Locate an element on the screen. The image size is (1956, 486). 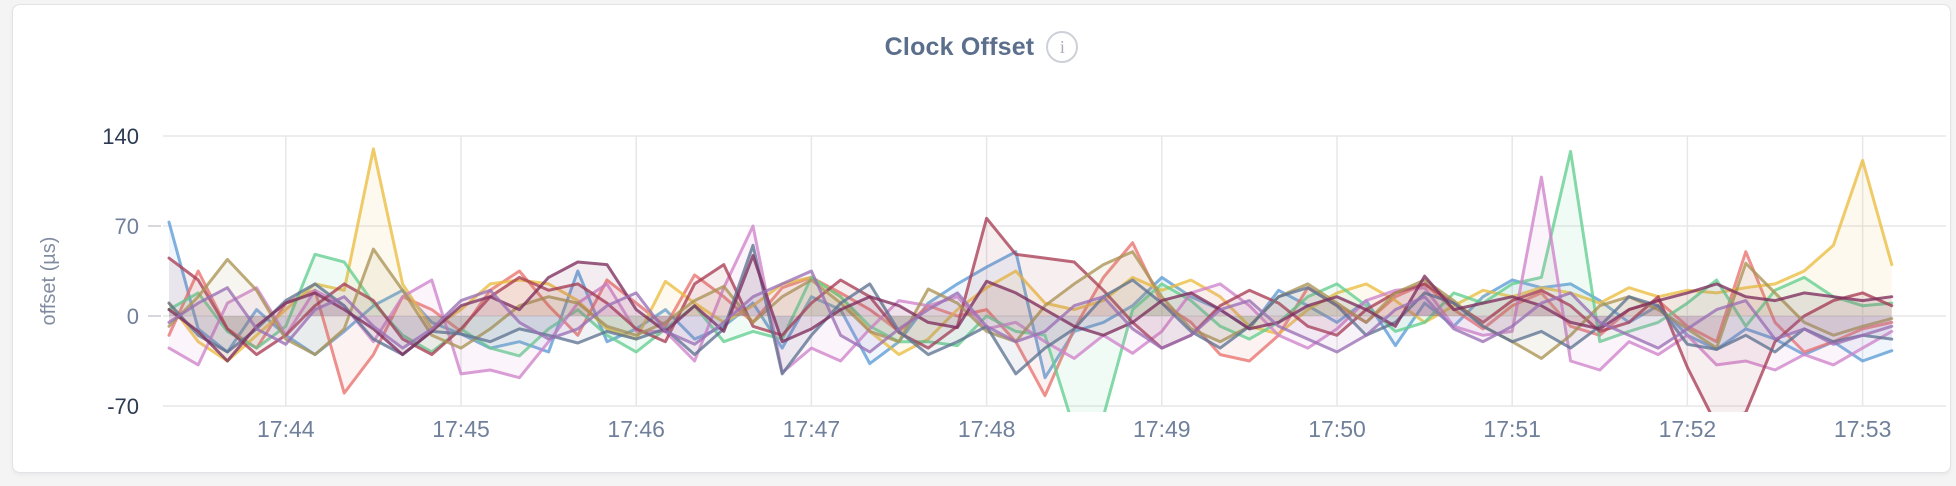
y-tick-label: -70 is located at coordinates (123, 406).